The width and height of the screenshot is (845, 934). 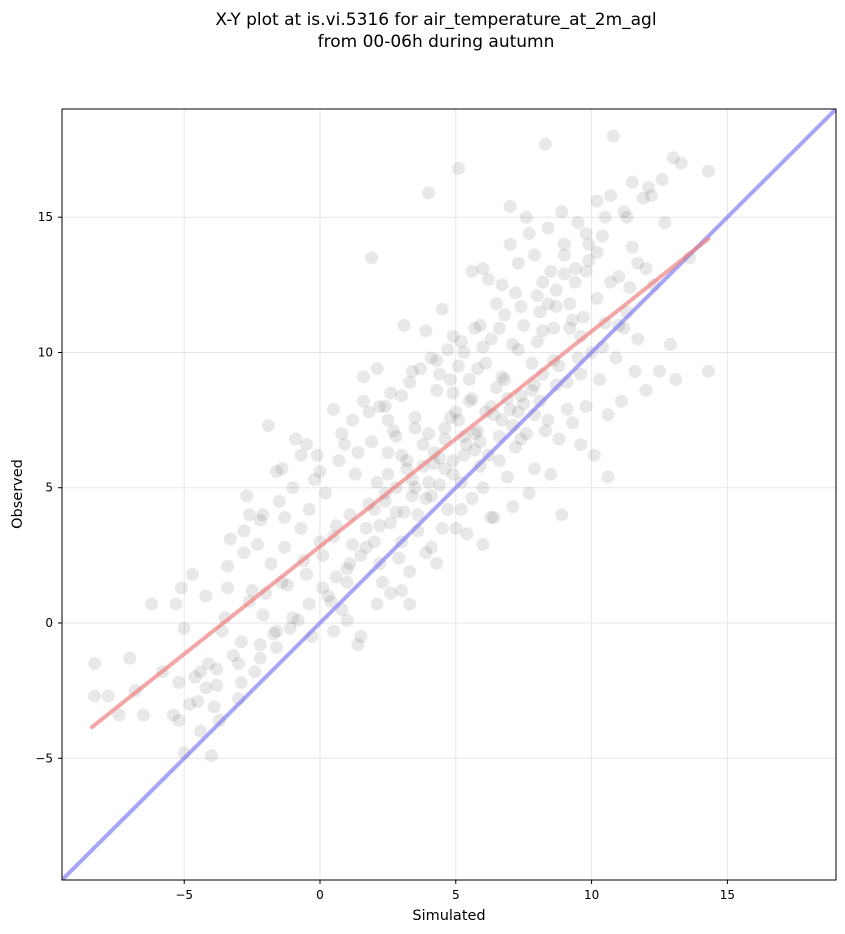 What do you see at coordinates (320, 895) in the screenshot?
I see `x-tick-label-1: 0` at bounding box center [320, 895].